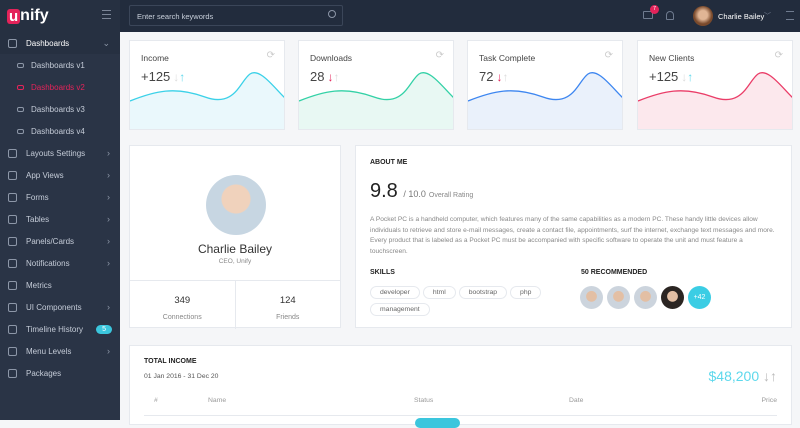  I want to click on chat-icon, so click(648, 15).